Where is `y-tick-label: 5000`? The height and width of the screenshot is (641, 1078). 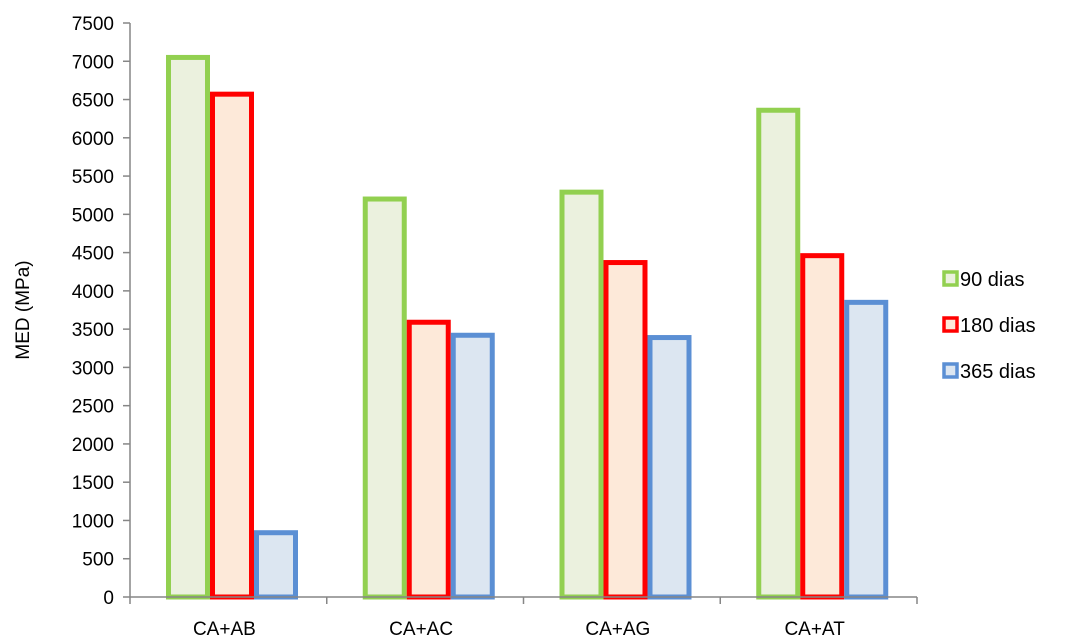
y-tick-label: 5000 is located at coordinates (93, 215).